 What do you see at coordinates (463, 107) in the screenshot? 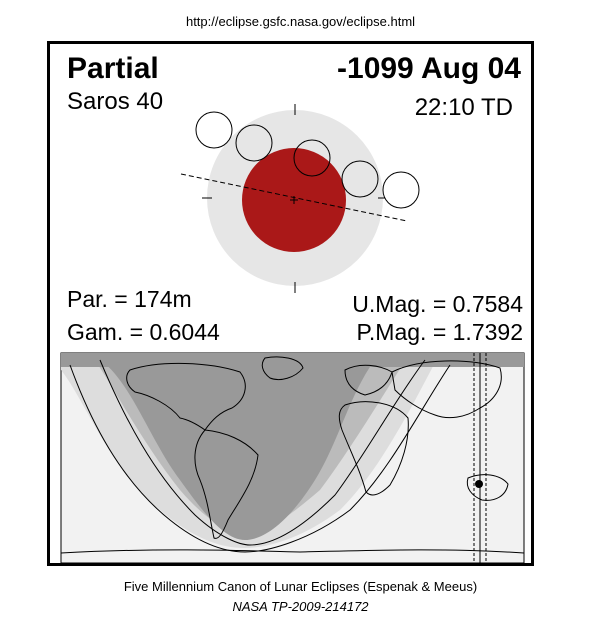
I see `eclipse-time: 22:10 TD` at bounding box center [463, 107].